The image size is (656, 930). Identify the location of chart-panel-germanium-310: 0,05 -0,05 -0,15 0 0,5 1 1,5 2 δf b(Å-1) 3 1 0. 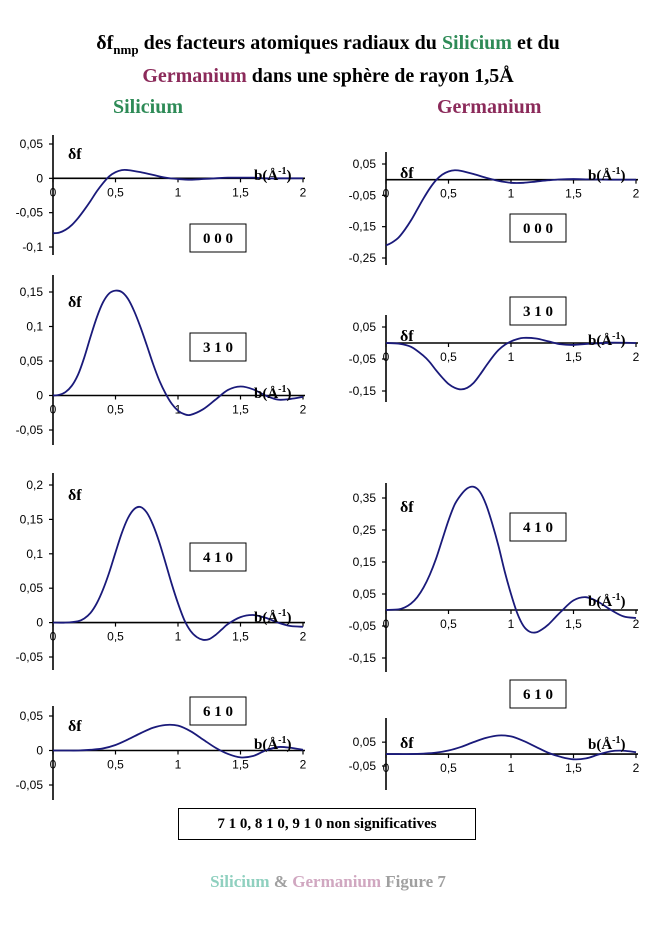
(494, 349).